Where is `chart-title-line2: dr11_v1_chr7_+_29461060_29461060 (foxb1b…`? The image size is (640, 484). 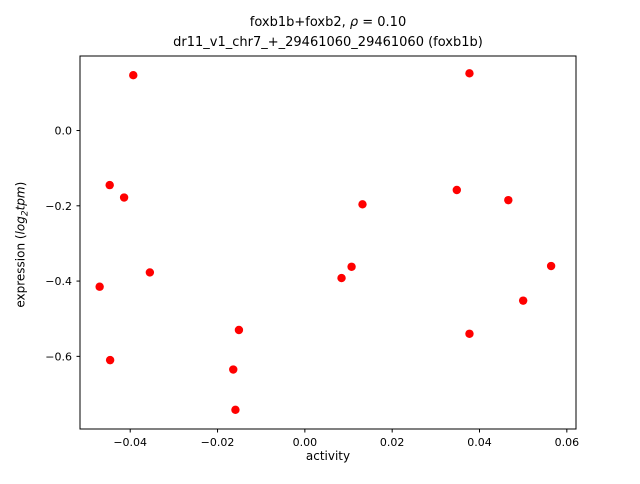 chart-title-line2: dr11_v1_chr7_+_29461060_29461060 (foxb1b… is located at coordinates (328, 42).